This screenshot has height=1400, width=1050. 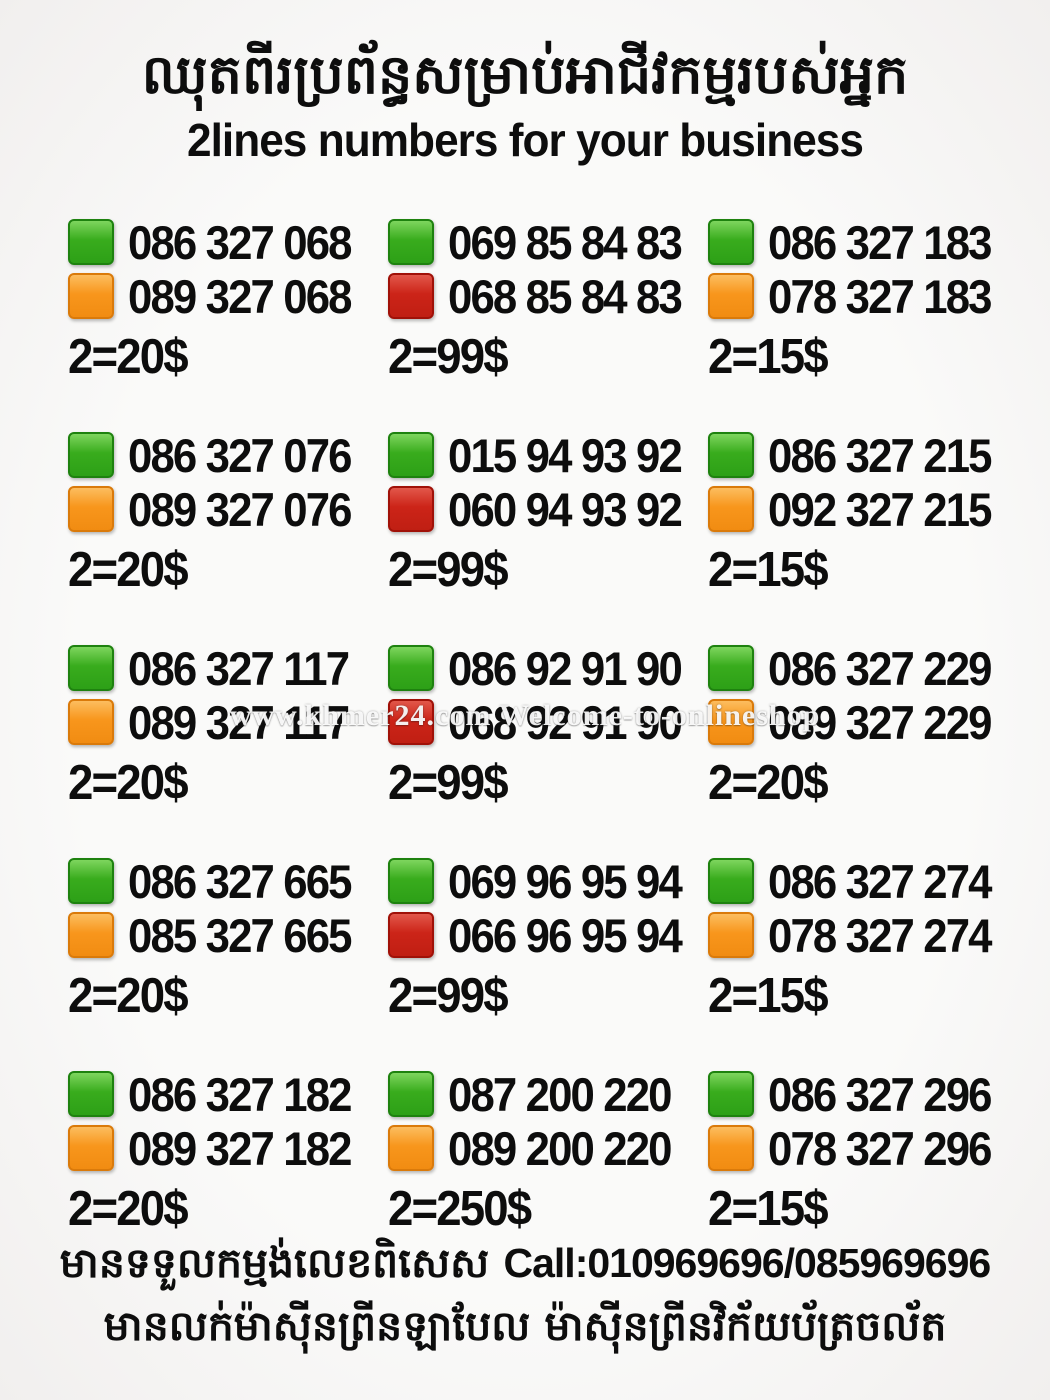 I want to click on number-row-2: 089 327 182, so click(x=228, y=1148).